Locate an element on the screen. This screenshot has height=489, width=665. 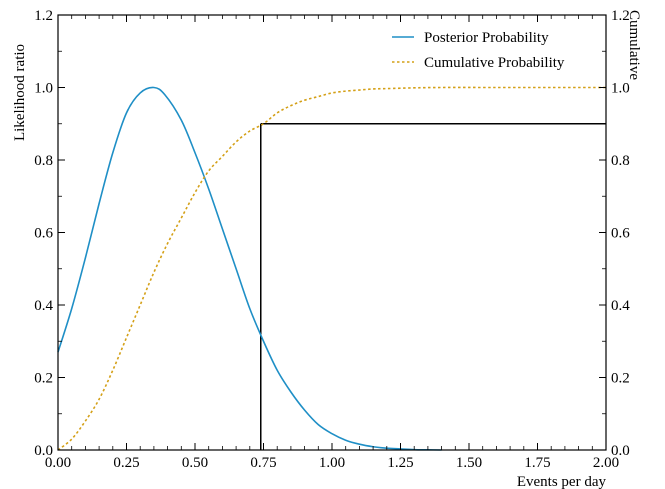
x-tick-label: 1.25 is located at coordinates (400, 463).